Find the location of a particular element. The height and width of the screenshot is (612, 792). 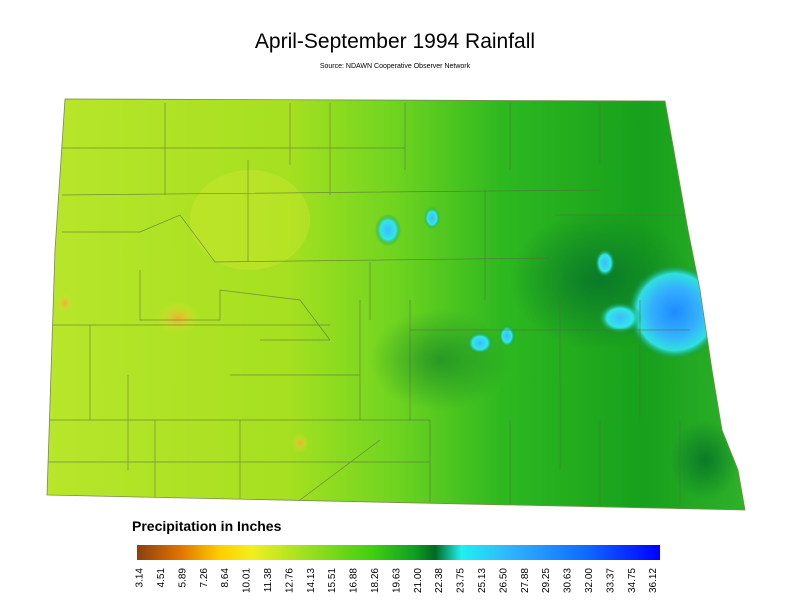

legend-tick-label: 15.51 is located at coordinates (332, 580).